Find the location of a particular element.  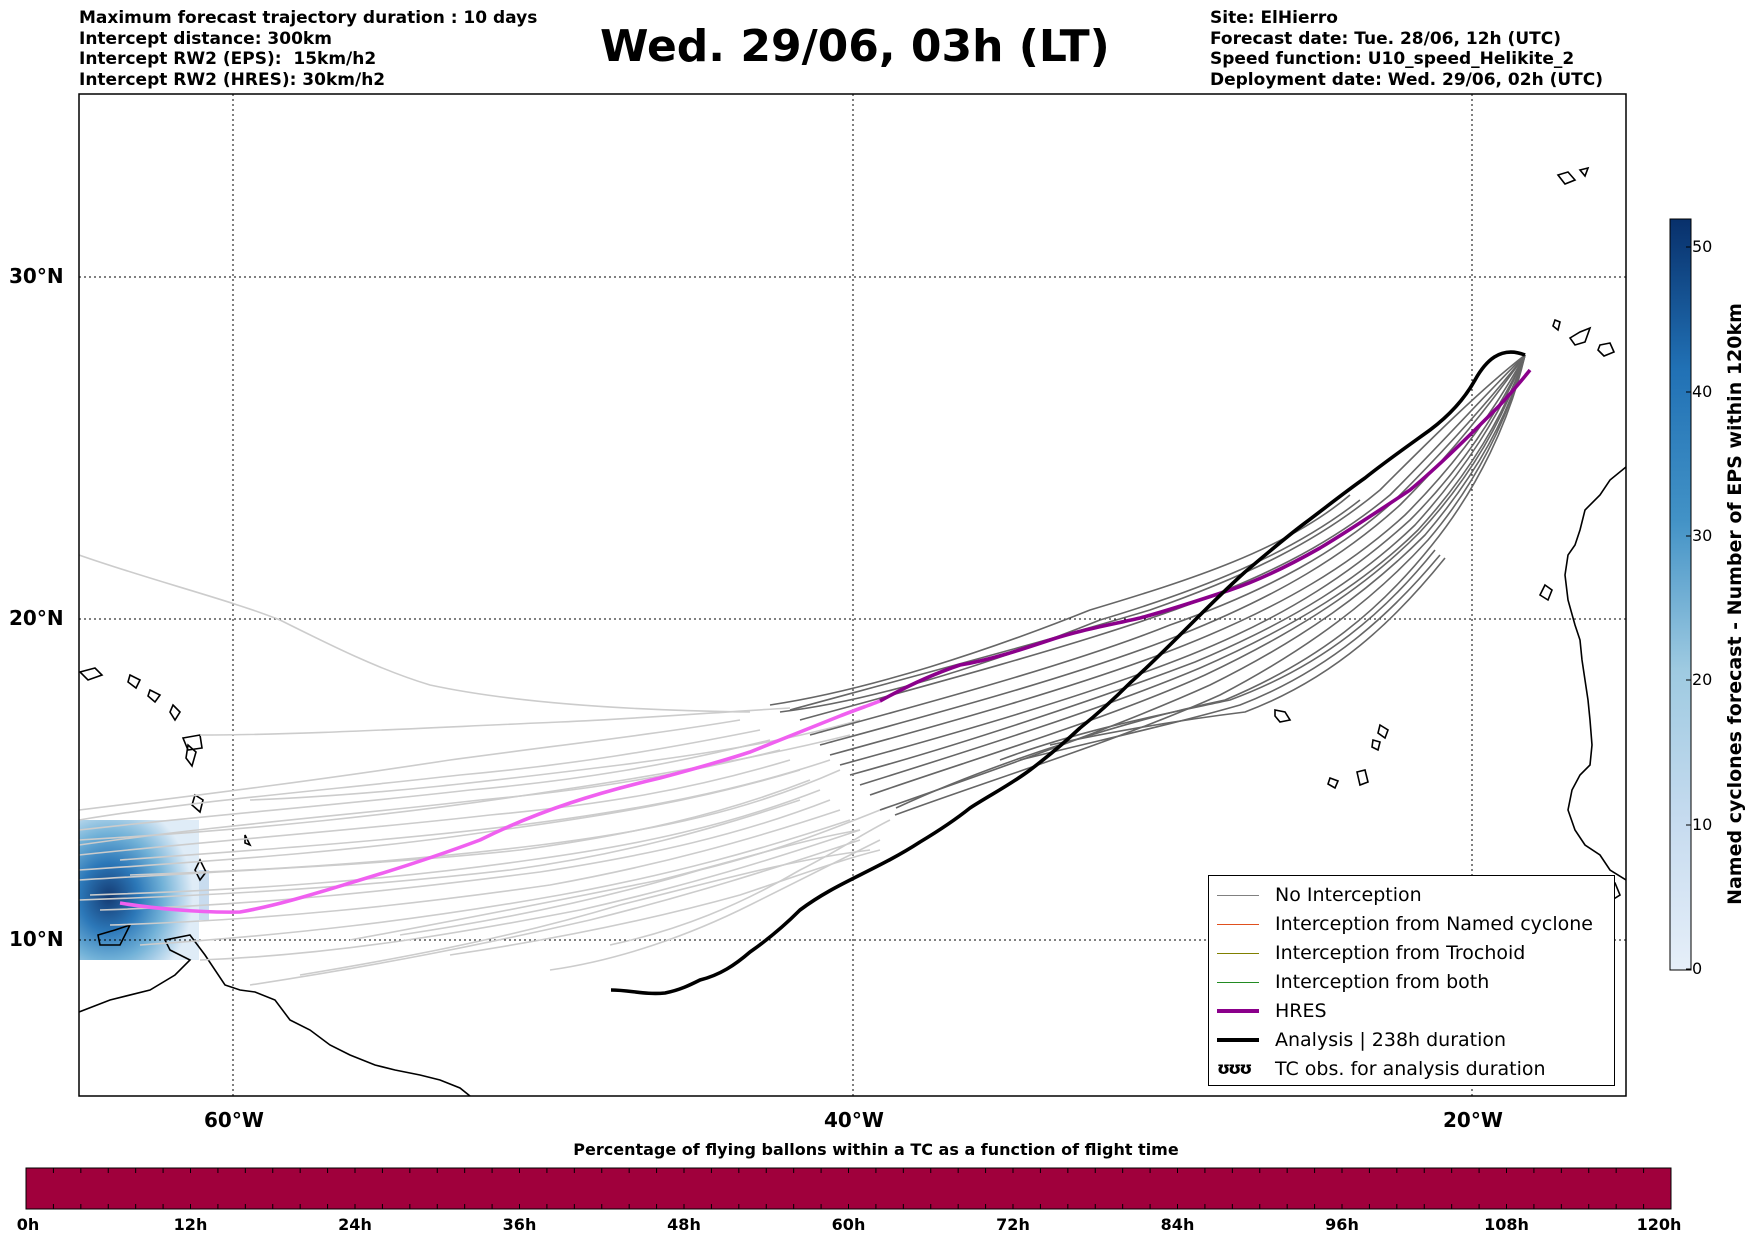

time-bar is located at coordinates (848, 1188).